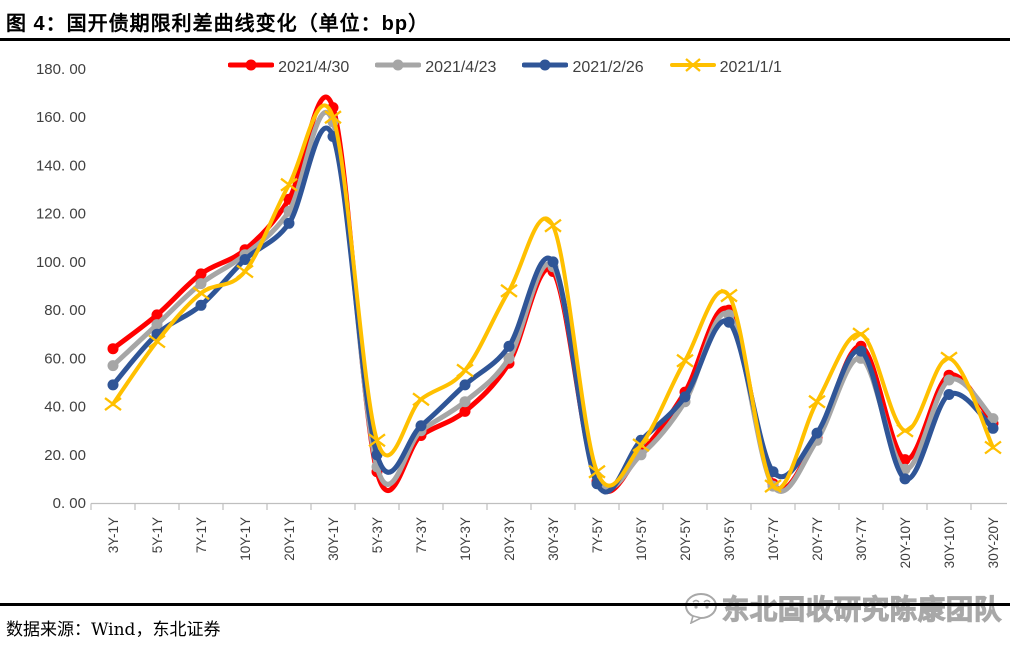 Image resolution: width=1010 pixels, height=649 pixels. I want to click on x-axis-category-label: 7Y-5Y, so click(597, 535).